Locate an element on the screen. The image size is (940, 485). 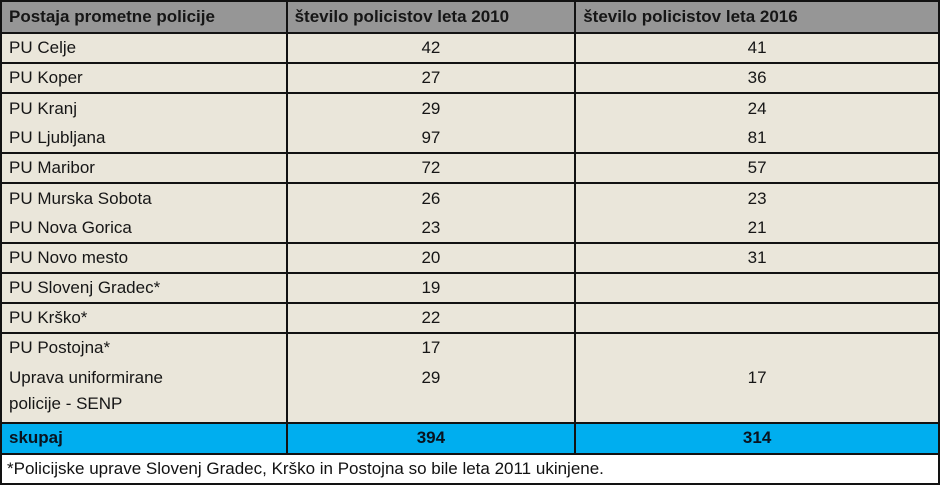
row-pu-slovenj-gradec: PU Slovenj Gradec* 19 is located at coordinates (470, 287).